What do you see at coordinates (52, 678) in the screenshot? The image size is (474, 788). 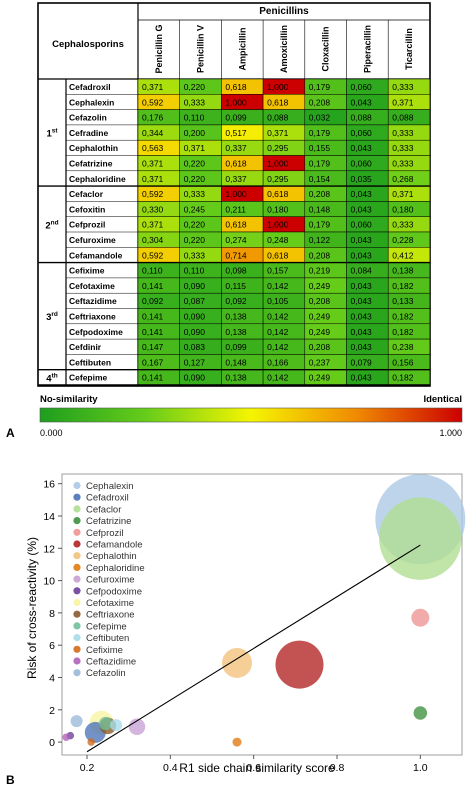 I see `y-tick-label: 4` at bounding box center [52, 678].